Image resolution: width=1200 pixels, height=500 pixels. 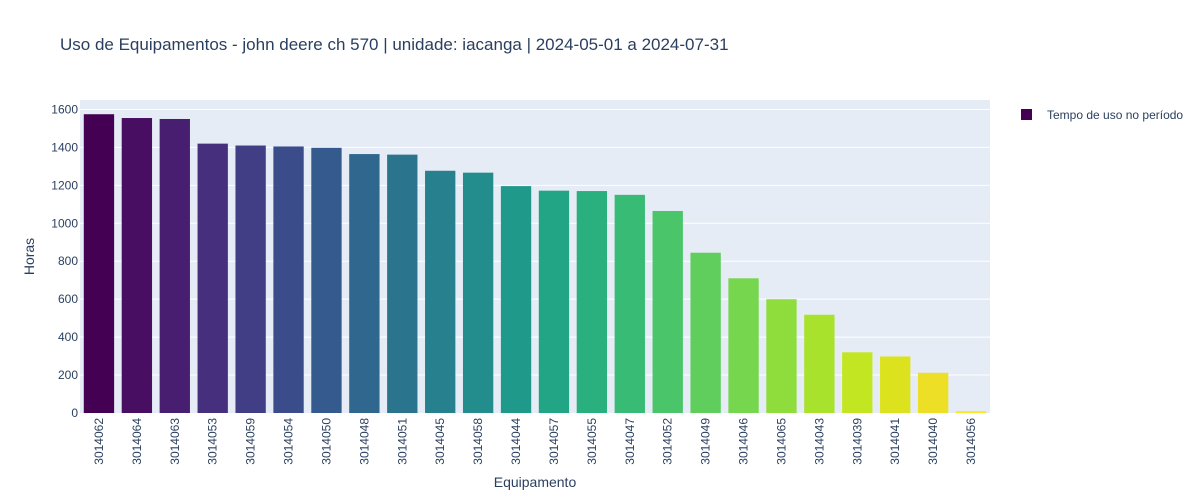 What do you see at coordinates (895, 441) in the screenshot?
I see `x-tick-label: 3014041` at bounding box center [895, 441].